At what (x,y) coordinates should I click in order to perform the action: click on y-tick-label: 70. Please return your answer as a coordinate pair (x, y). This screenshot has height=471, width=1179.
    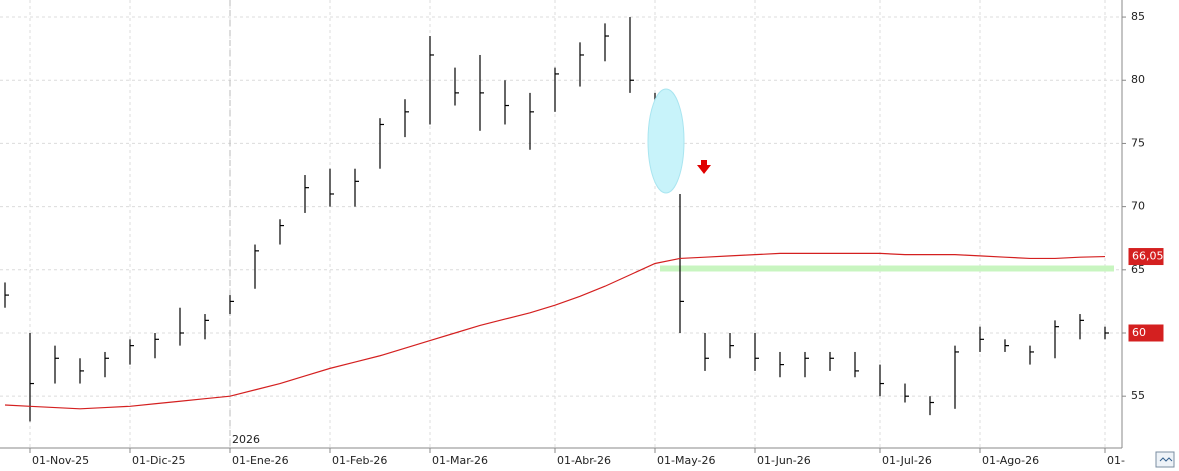
    Looking at the image, I should click on (1138, 206).